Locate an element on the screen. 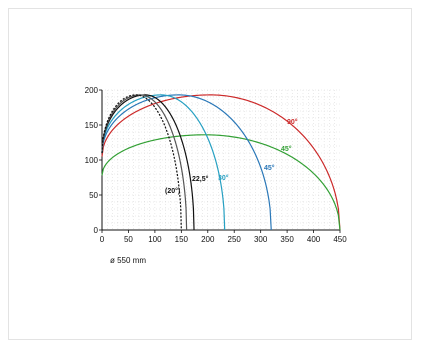 This screenshot has height=349, width=421. y-tick-label: 100 is located at coordinates (92, 160).